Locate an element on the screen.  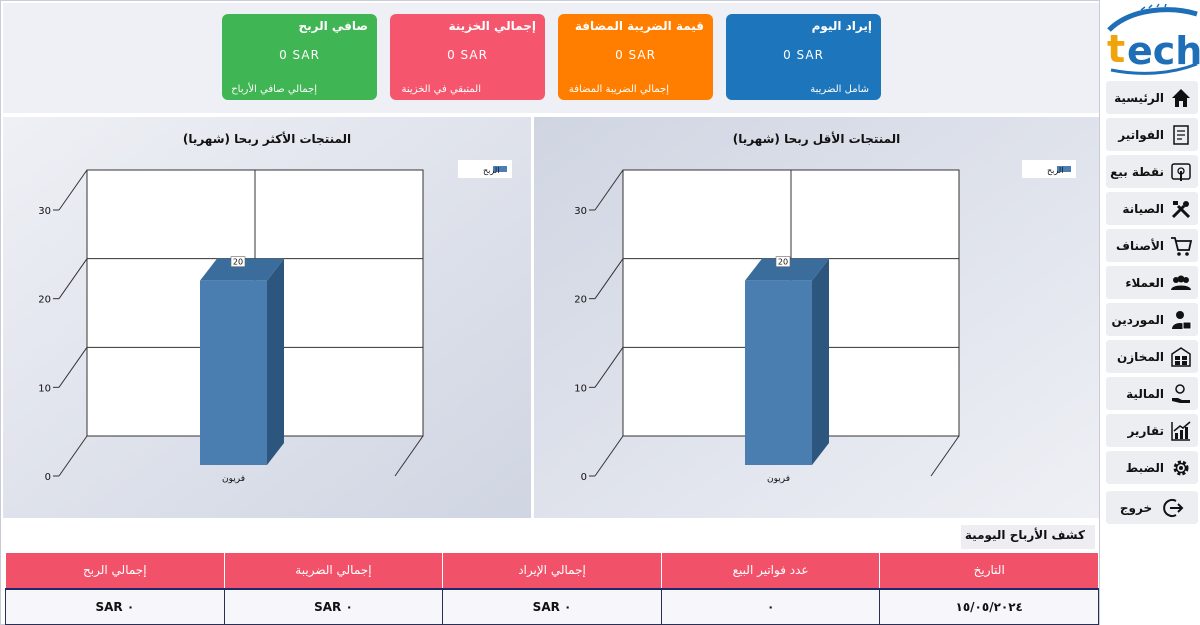
sidebar-item-label: العملاء is located at coordinates (1144, 282).